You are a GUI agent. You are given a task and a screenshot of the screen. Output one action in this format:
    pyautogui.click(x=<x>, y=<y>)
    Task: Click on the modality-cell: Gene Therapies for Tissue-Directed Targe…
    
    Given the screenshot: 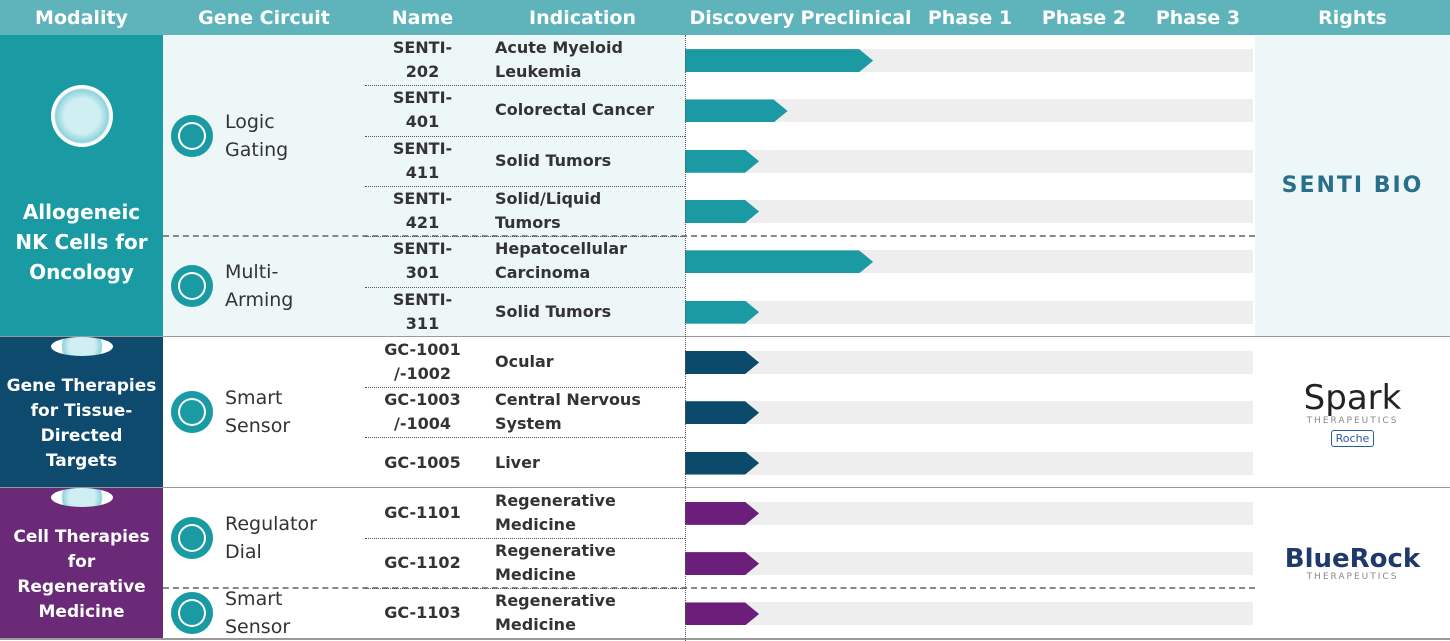 What is the action you would take?
    pyautogui.click(x=81, y=412)
    